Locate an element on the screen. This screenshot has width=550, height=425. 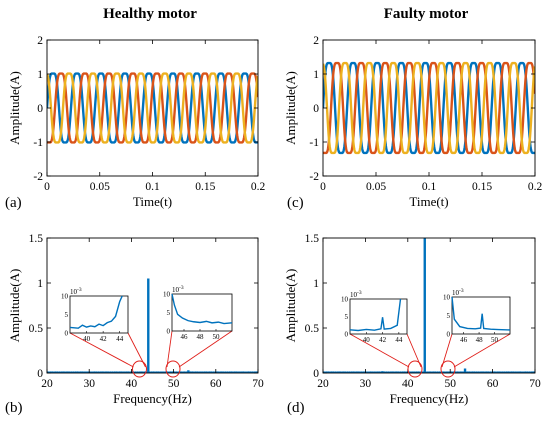
title-faulty: Faulty motor is located at coordinates (426, 14).